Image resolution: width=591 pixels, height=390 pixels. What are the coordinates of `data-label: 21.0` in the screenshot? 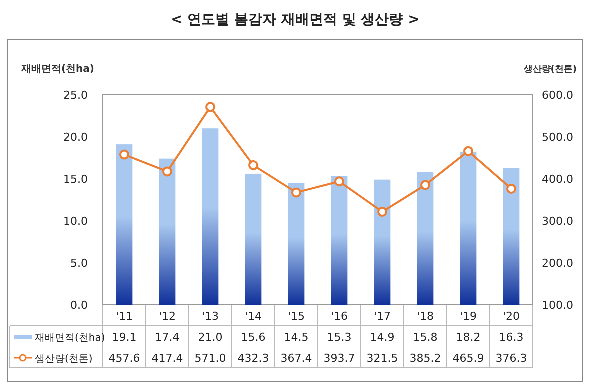 It's located at (210, 337).